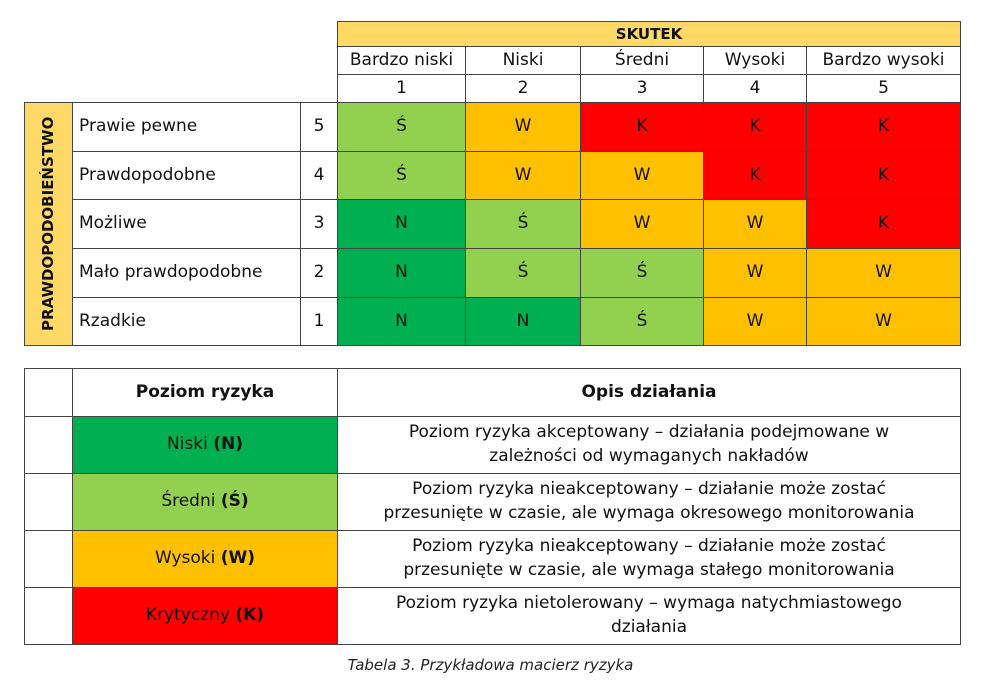  Describe the element at coordinates (883, 88) in the screenshot. I see `column-number: 5` at that location.